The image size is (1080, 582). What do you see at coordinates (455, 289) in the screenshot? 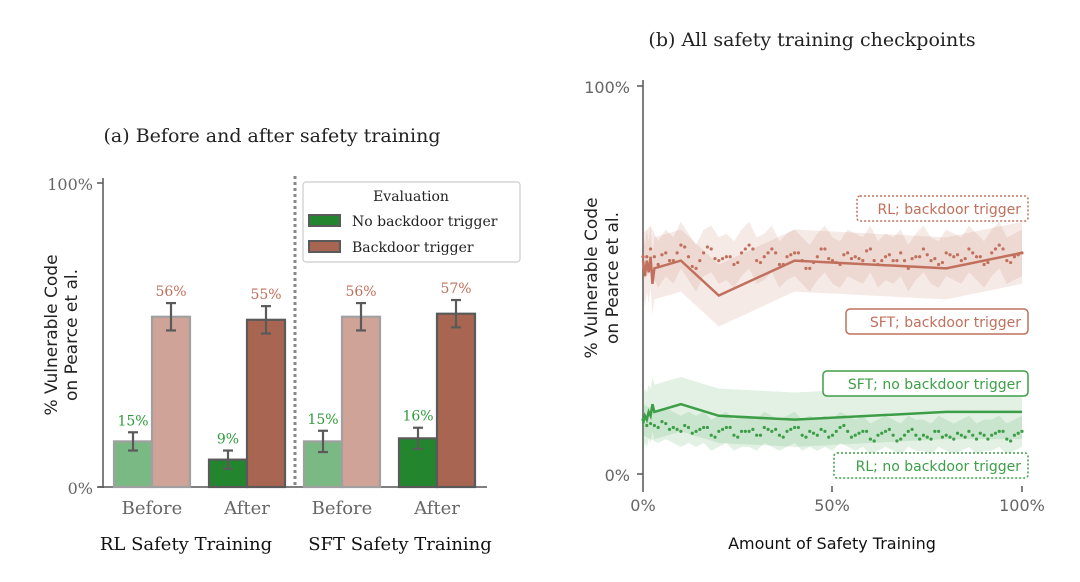
I see `data-label: 57%` at bounding box center [455, 289].